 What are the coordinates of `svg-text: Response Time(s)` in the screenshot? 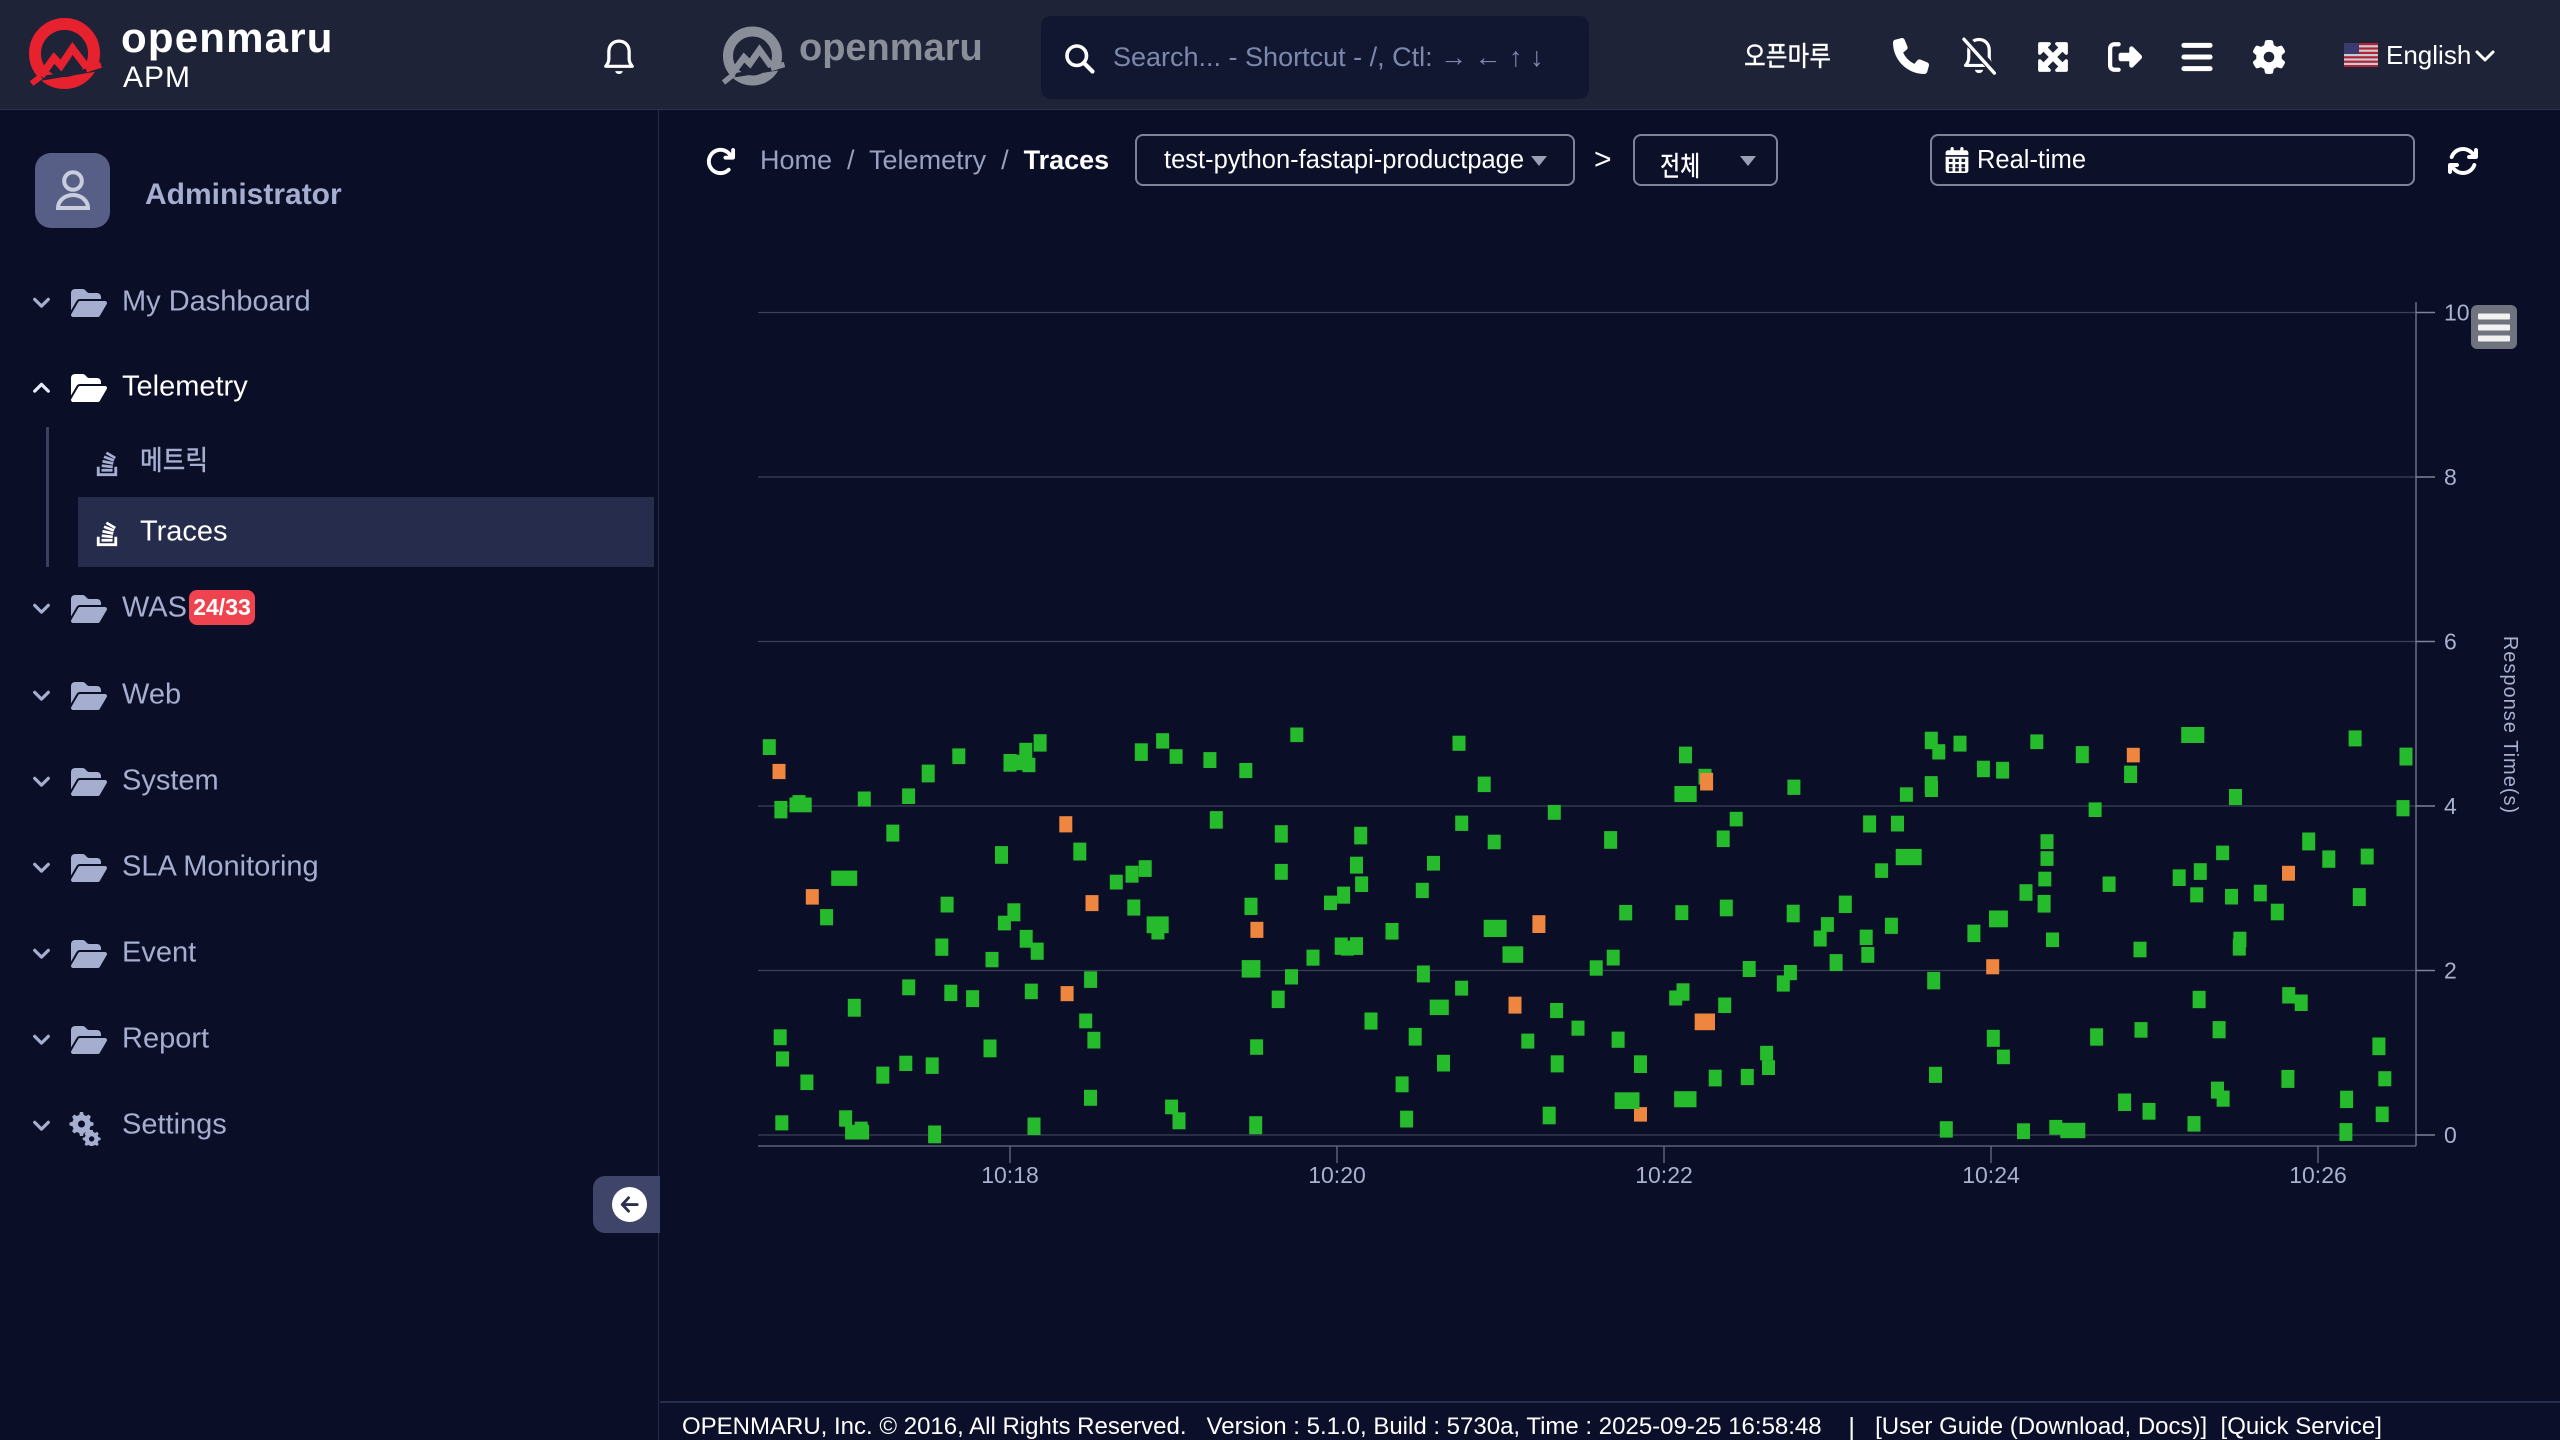 It's located at (2510, 725).